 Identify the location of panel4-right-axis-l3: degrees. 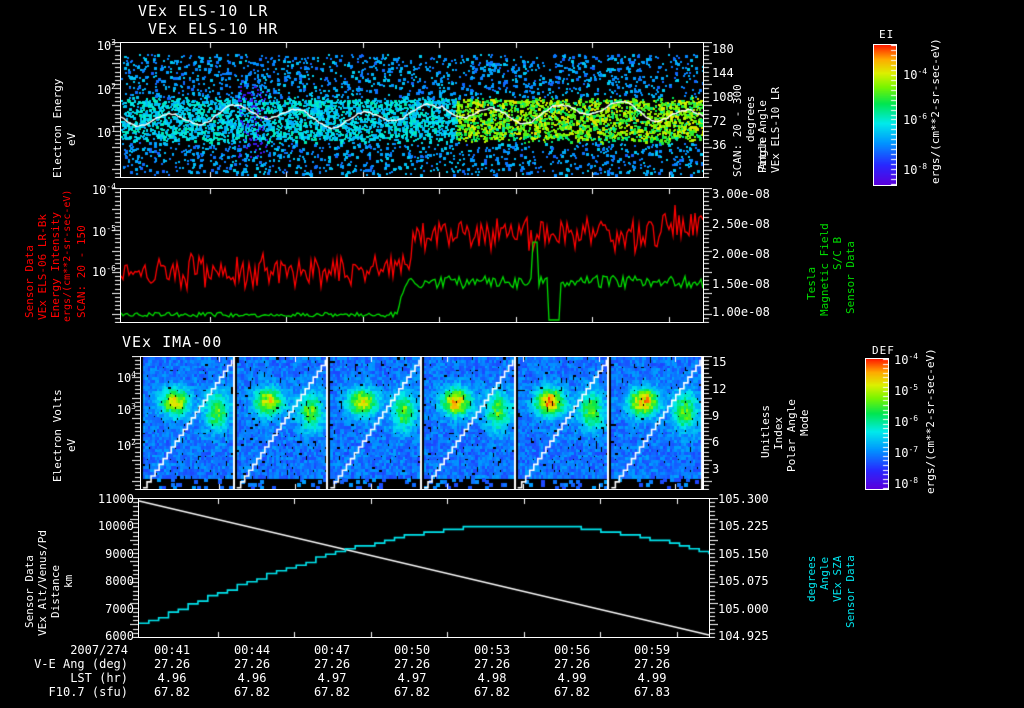
(811, 578).